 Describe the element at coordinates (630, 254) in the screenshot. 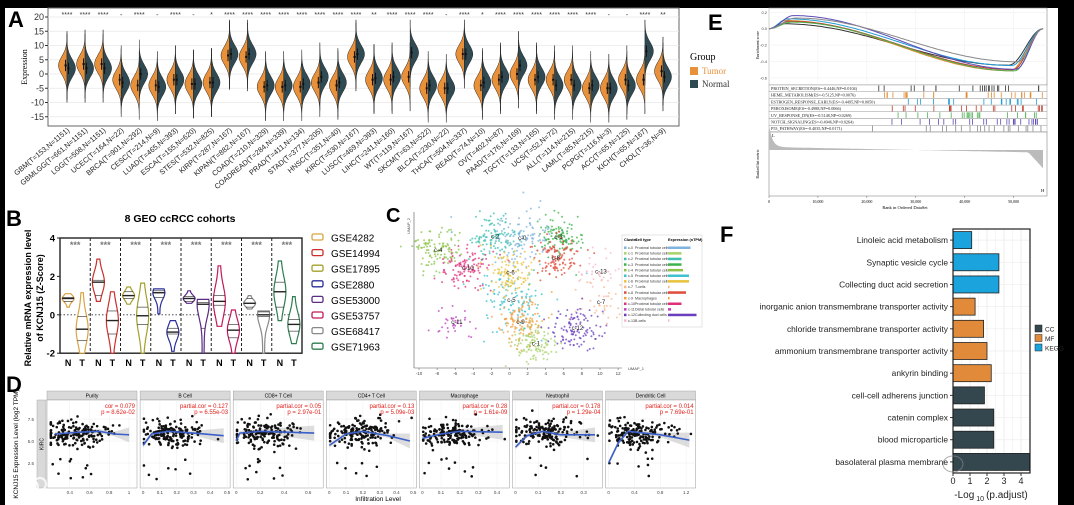

I see `legend-cluster-id: c-1` at that location.